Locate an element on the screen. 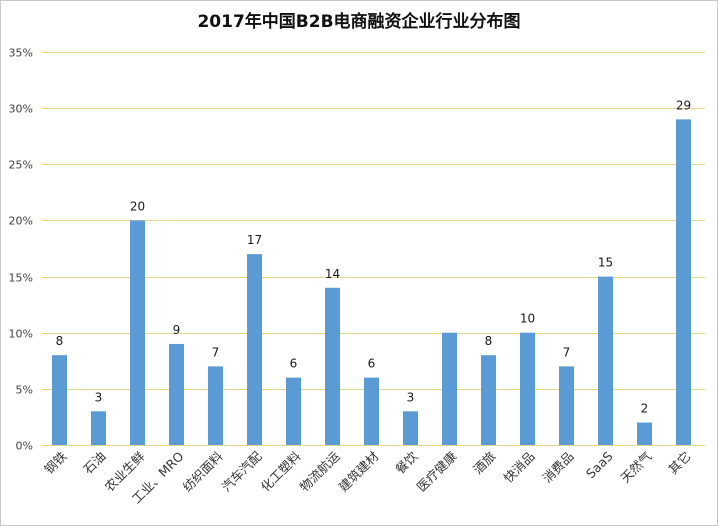 The width and height of the screenshot is (718, 526). y-tick-label: 10% is located at coordinates (21, 334).